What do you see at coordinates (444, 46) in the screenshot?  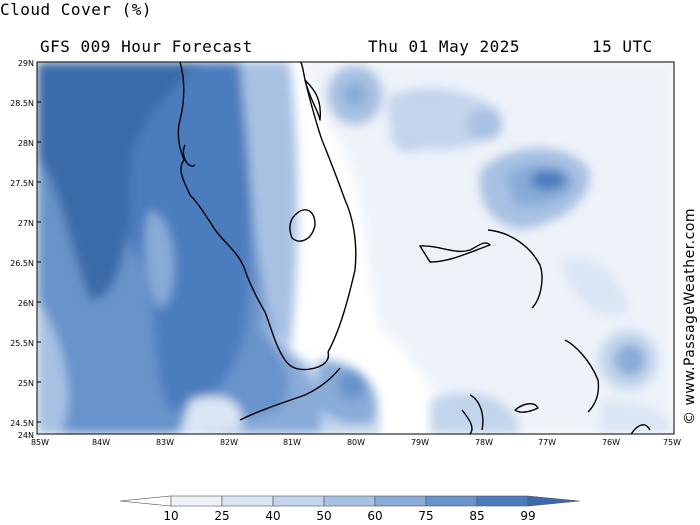 I see `forecast-date: Thu 01 May 2025` at bounding box center [444, 46].